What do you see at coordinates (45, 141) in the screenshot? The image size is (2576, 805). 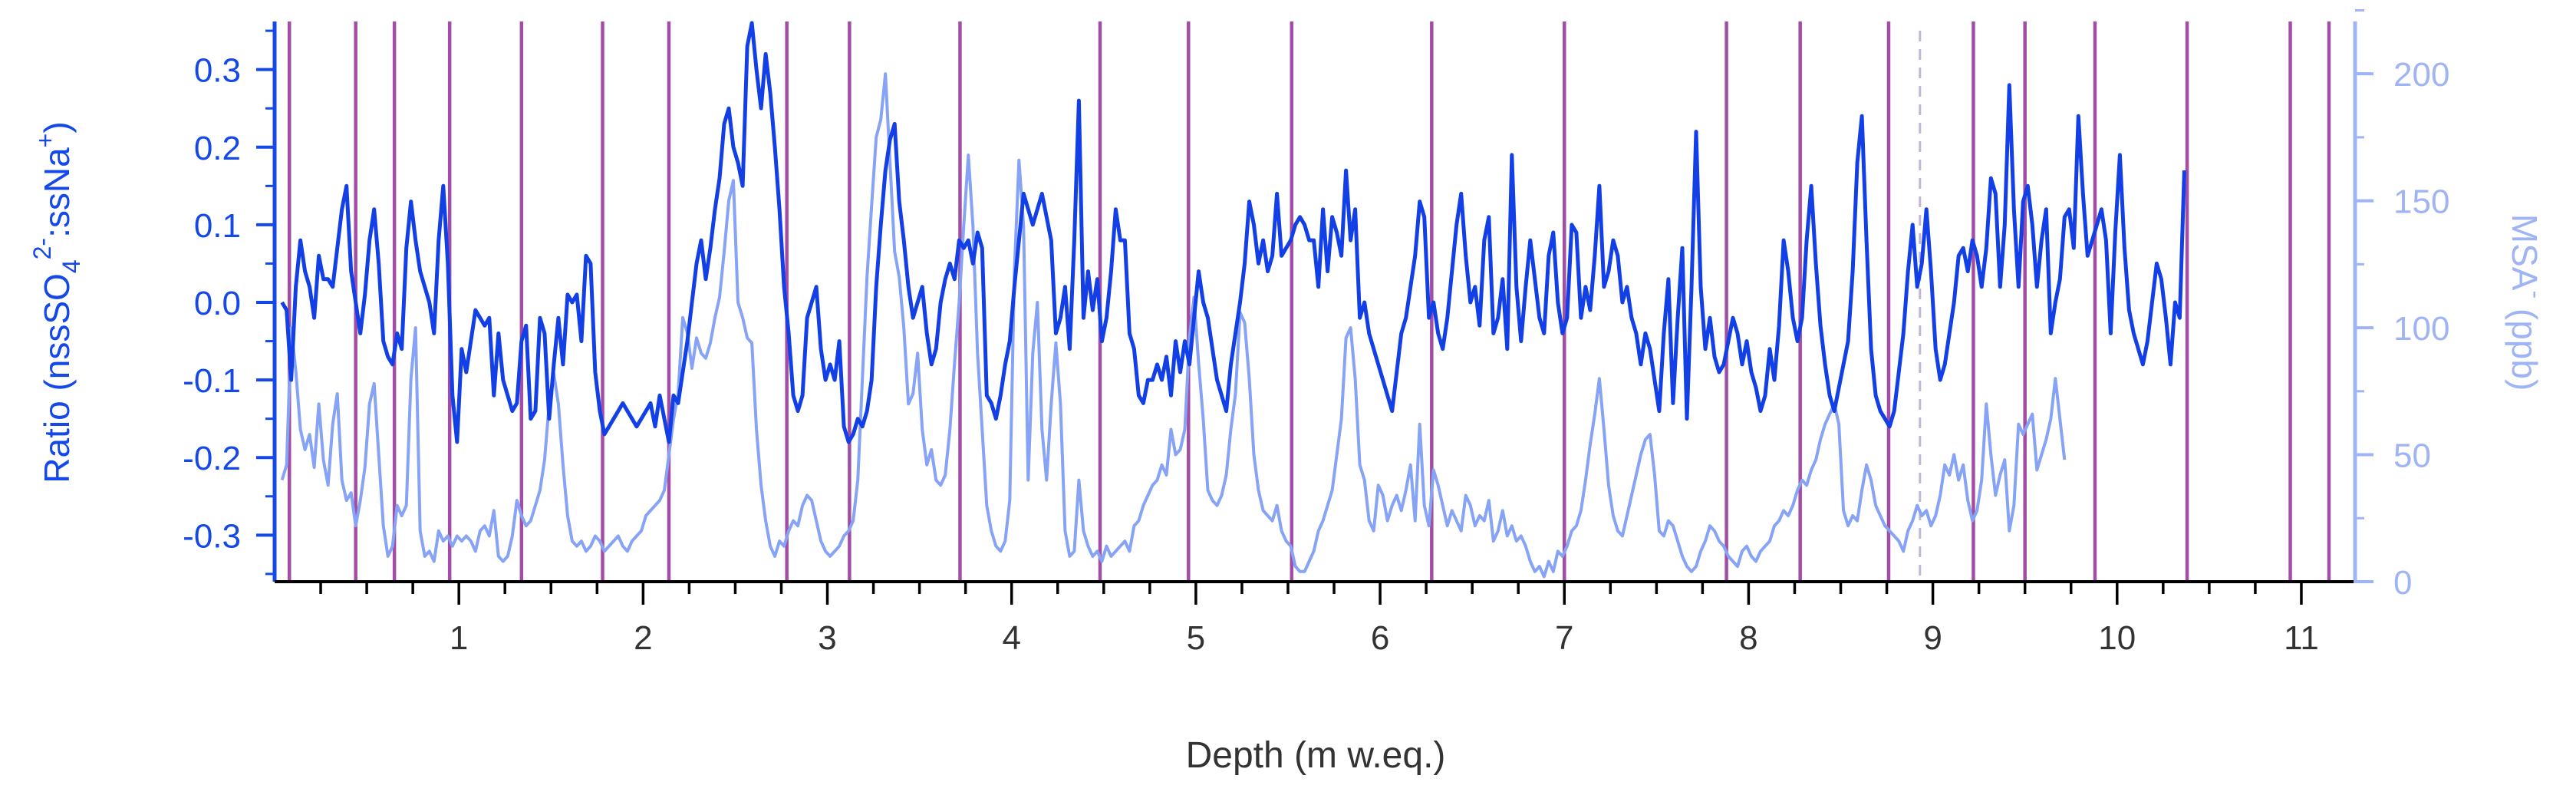 I see `left-axis-title-part: +` at bounding box center [45, 141].